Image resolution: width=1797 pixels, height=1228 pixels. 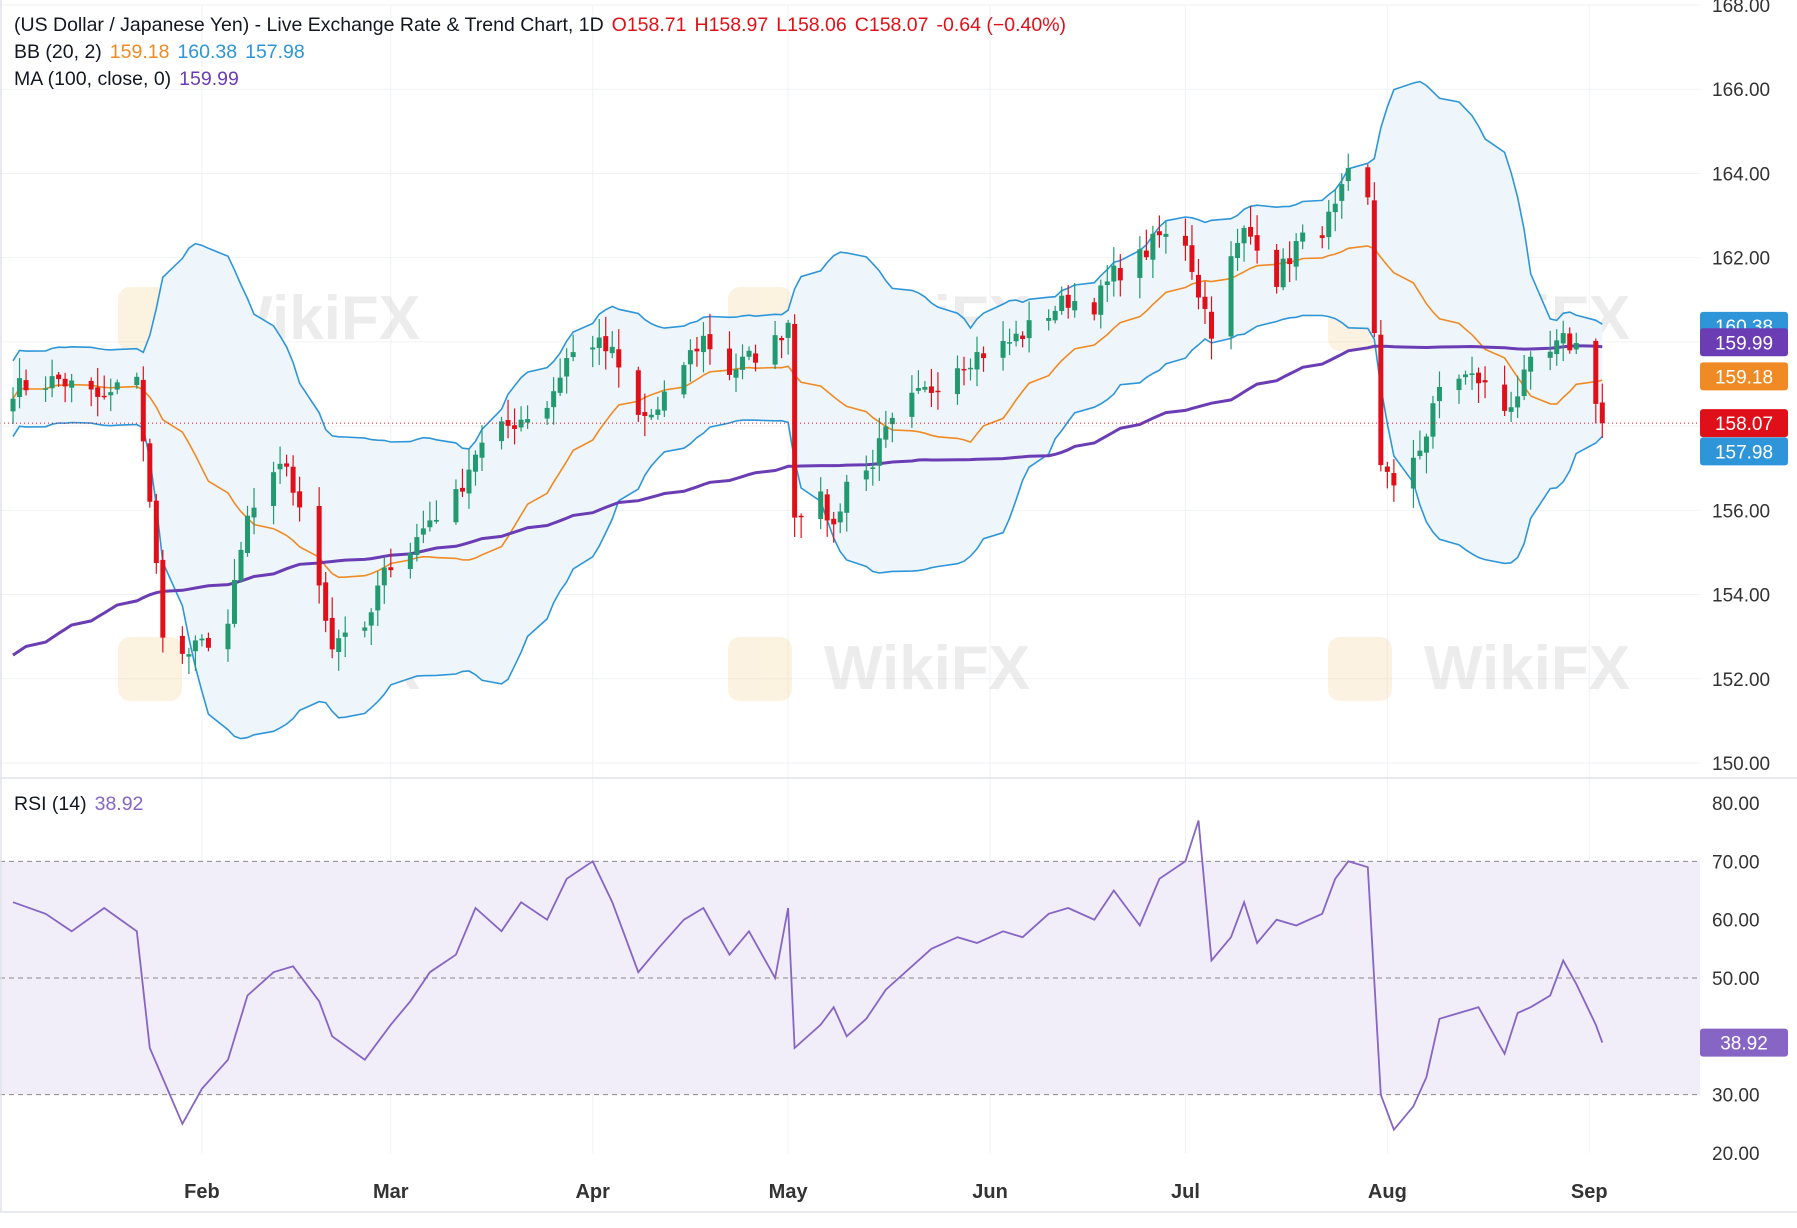 I want to click on price-tick-label: 162.00, so click(x=1741, y=259).